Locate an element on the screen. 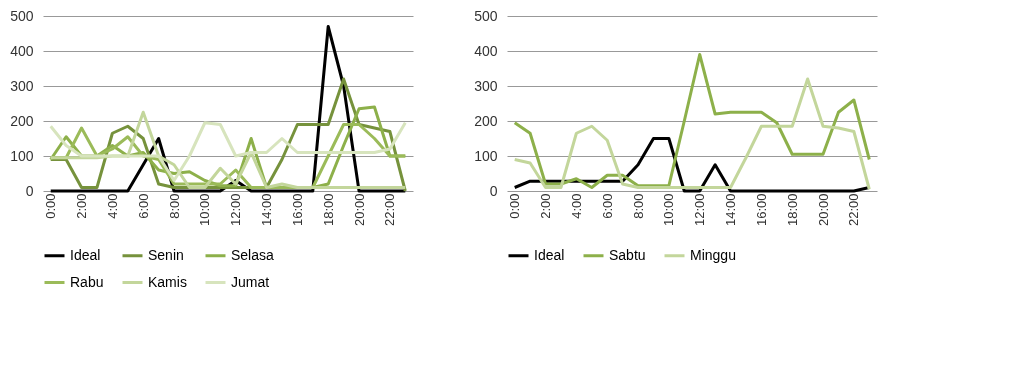 This screenshot has height=392, width=1032. legend-label: Jumat is located at coordinates (250, 281).